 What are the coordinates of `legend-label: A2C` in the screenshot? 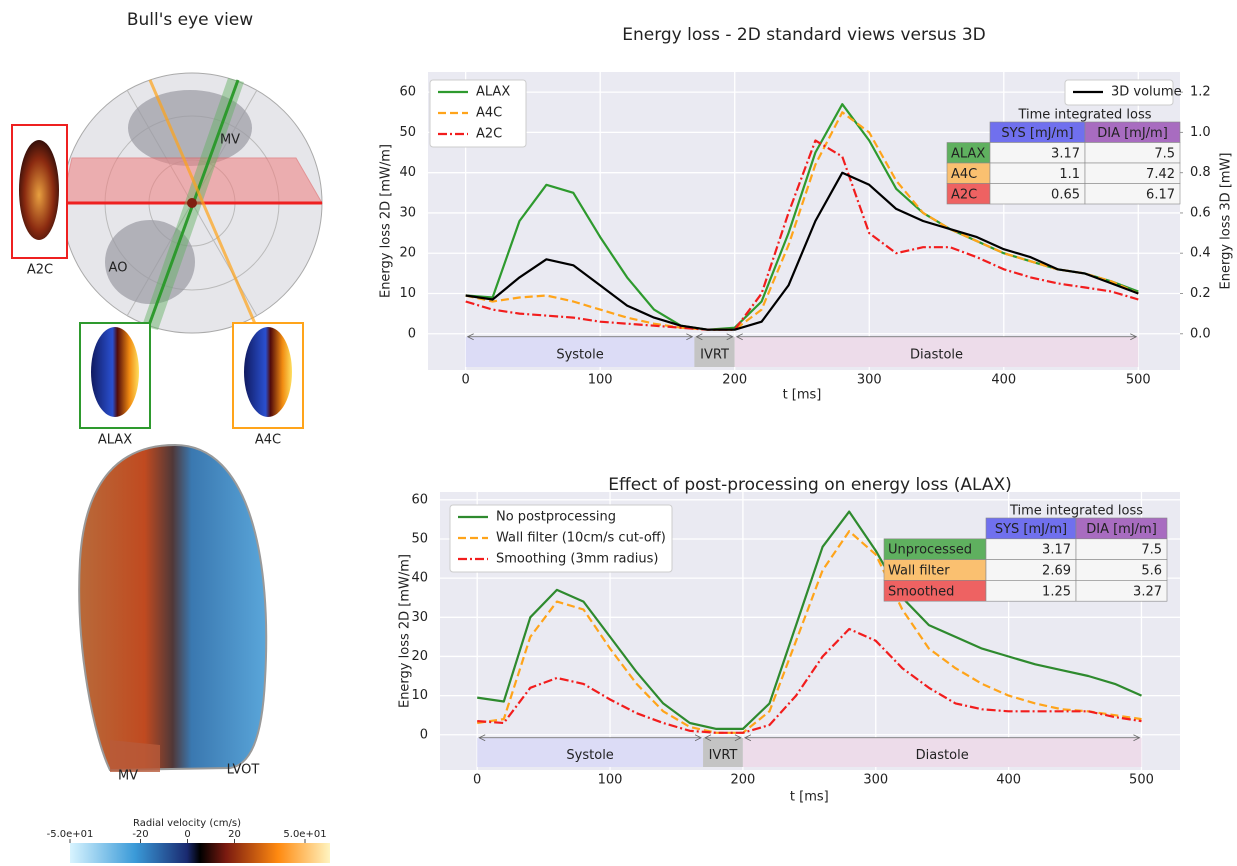 It's located at (489, 134).